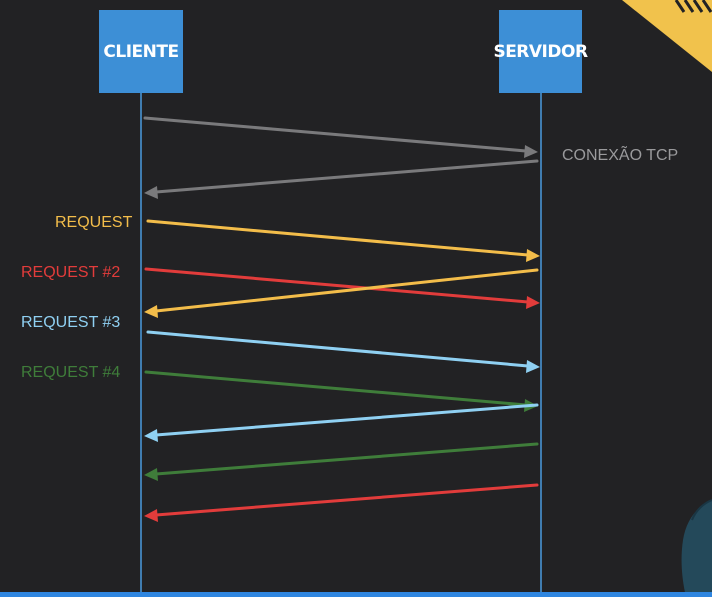 The height and width of the screenshot is (597, 712). Describe the element at coordinates (356, 594) in the screenshot. I see `bottom-accent-bar` at that location.